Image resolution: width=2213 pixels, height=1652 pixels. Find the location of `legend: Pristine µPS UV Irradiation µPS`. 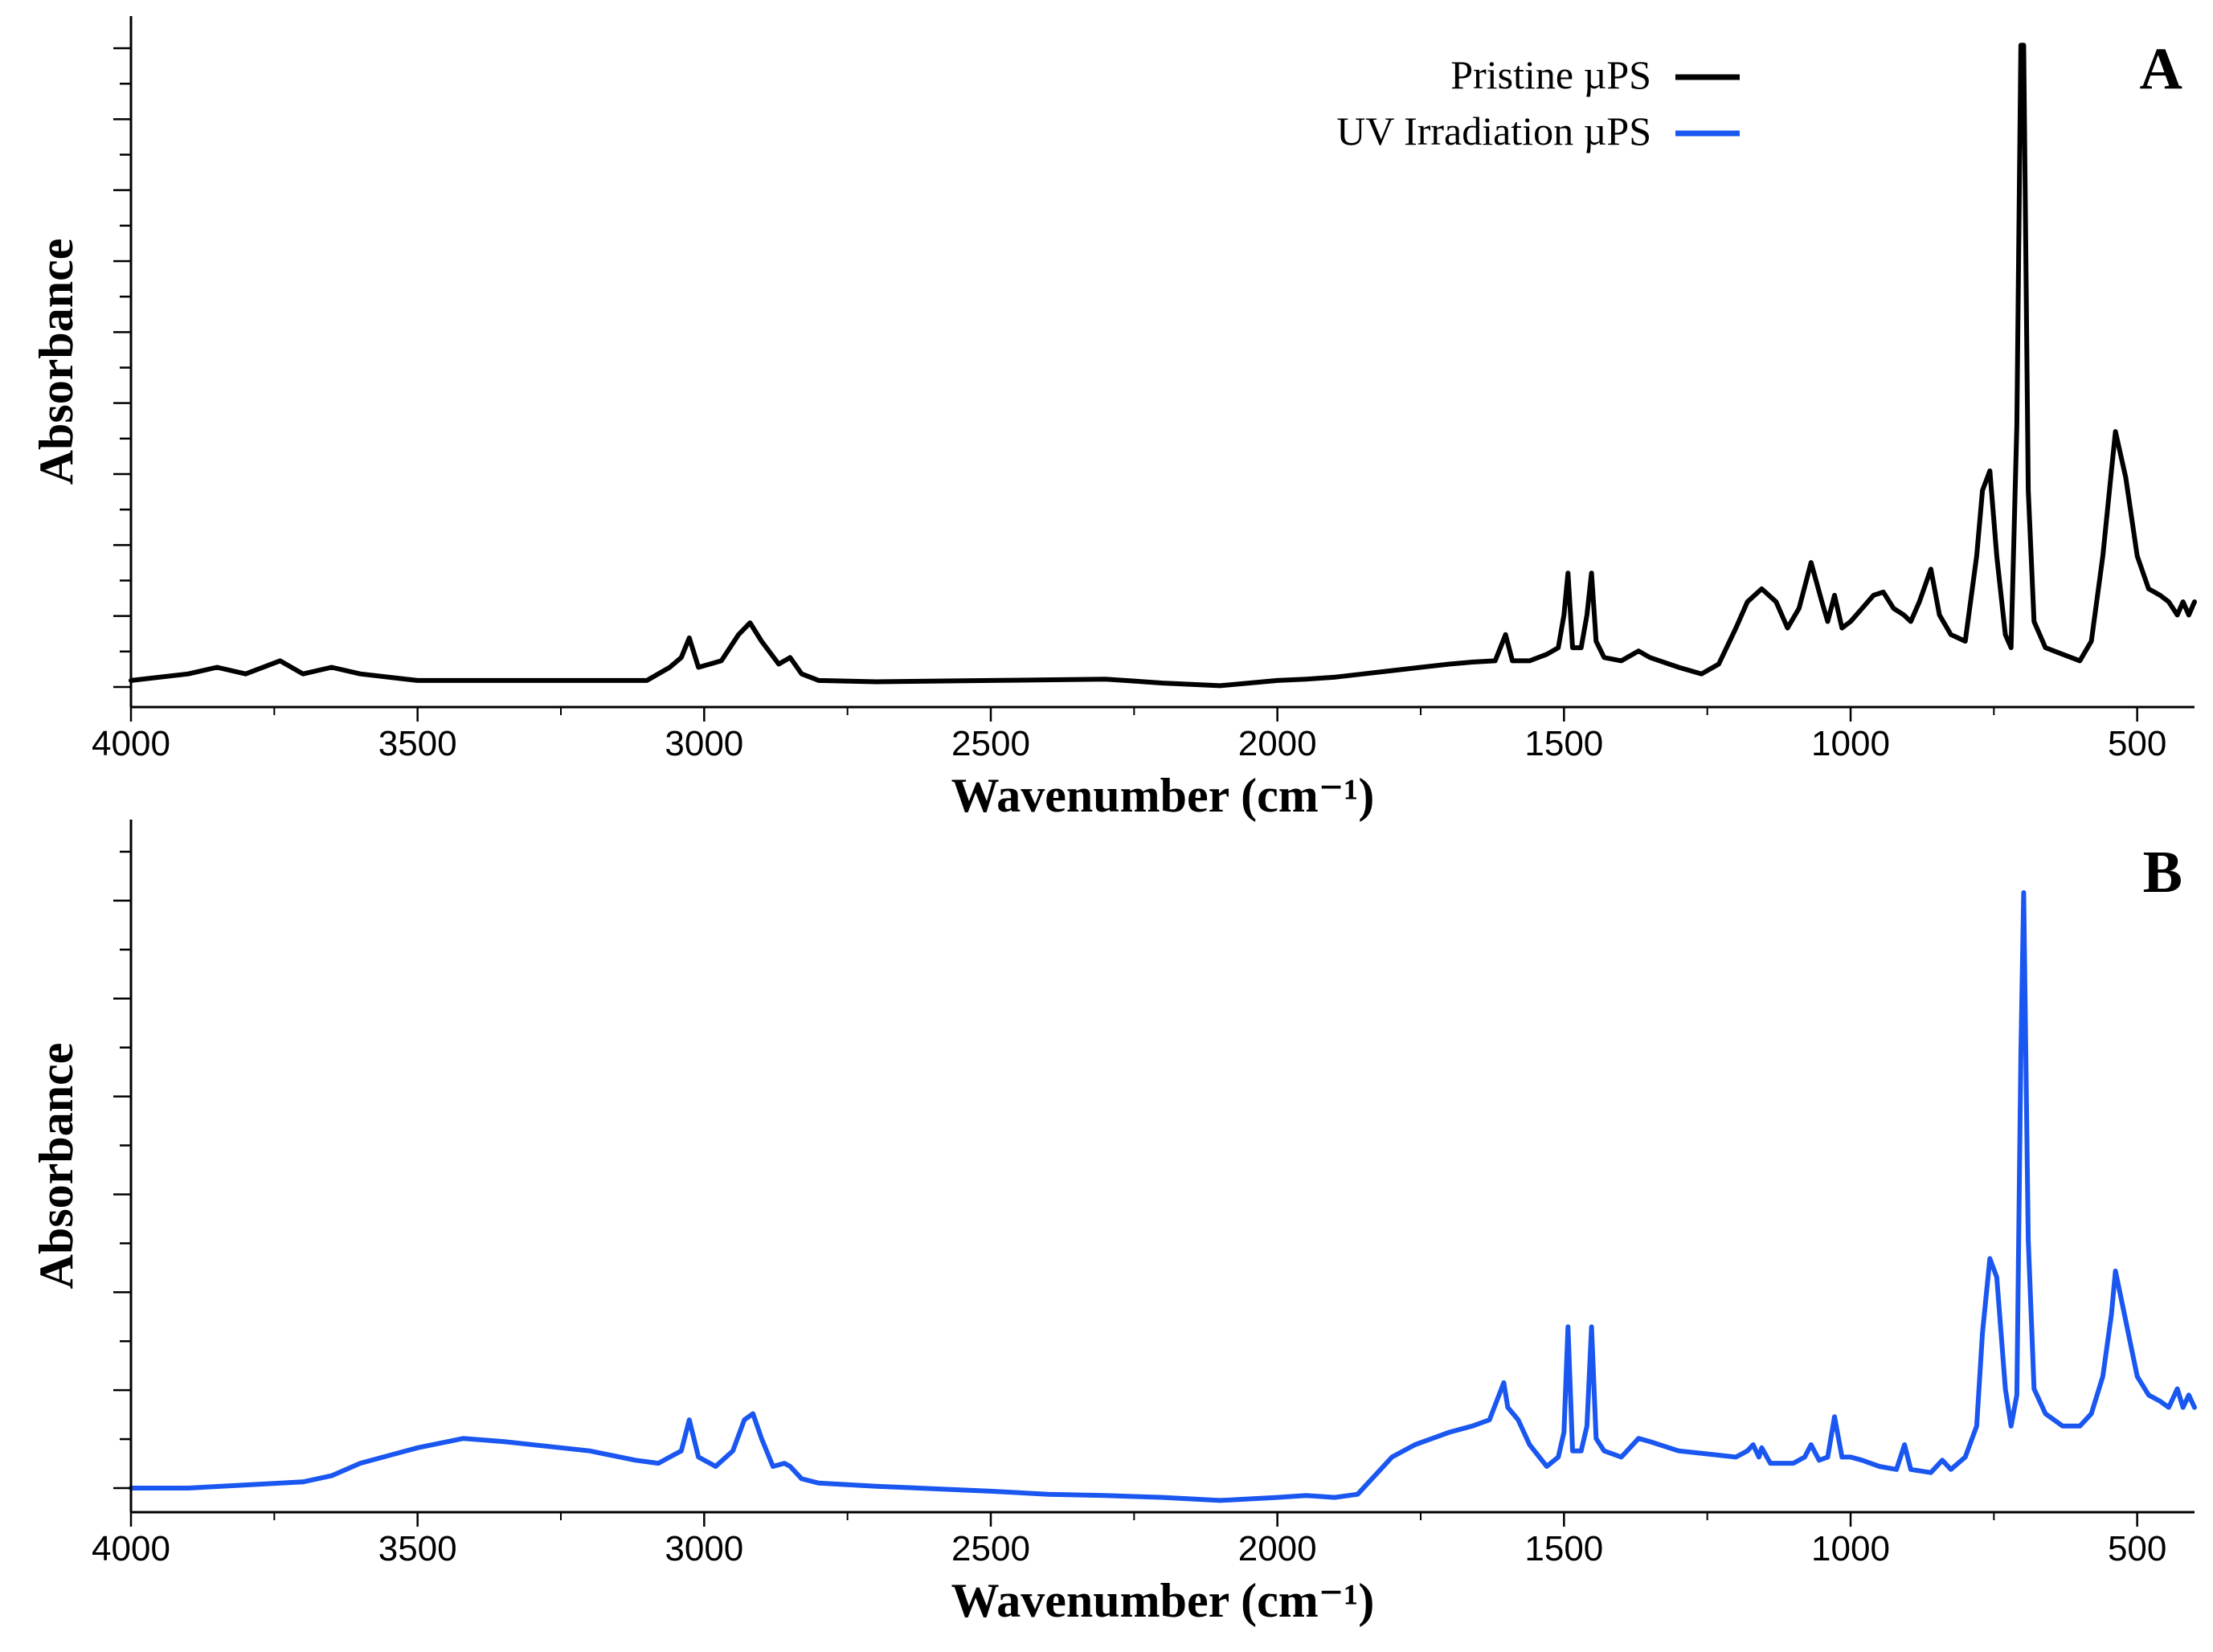

legend: Pristine µPS UV Irradiation µPS is located at coordinates (1538, 103).